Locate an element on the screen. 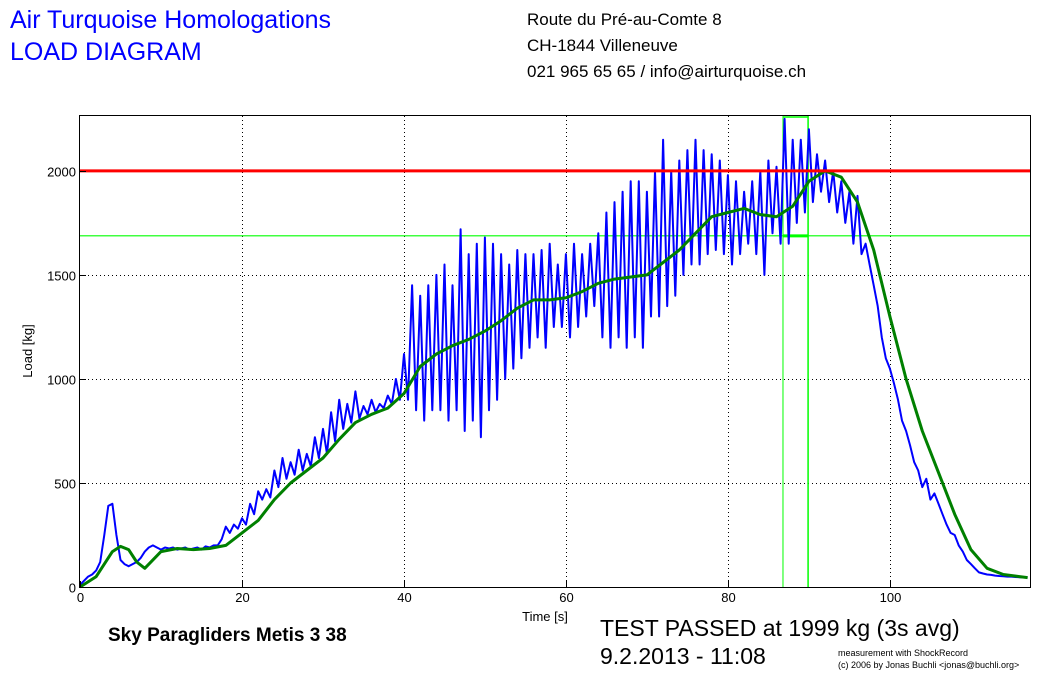 Image resolution: width=1055 pixels, height=674 pixels. test-datetime: 9.2.2013 - 11:08 is located at coordinates (683, 656).